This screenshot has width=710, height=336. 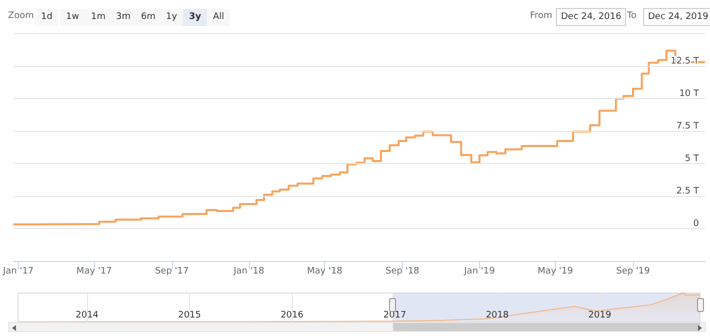 I want to click on text: 1m, so click(x=98, y=17).